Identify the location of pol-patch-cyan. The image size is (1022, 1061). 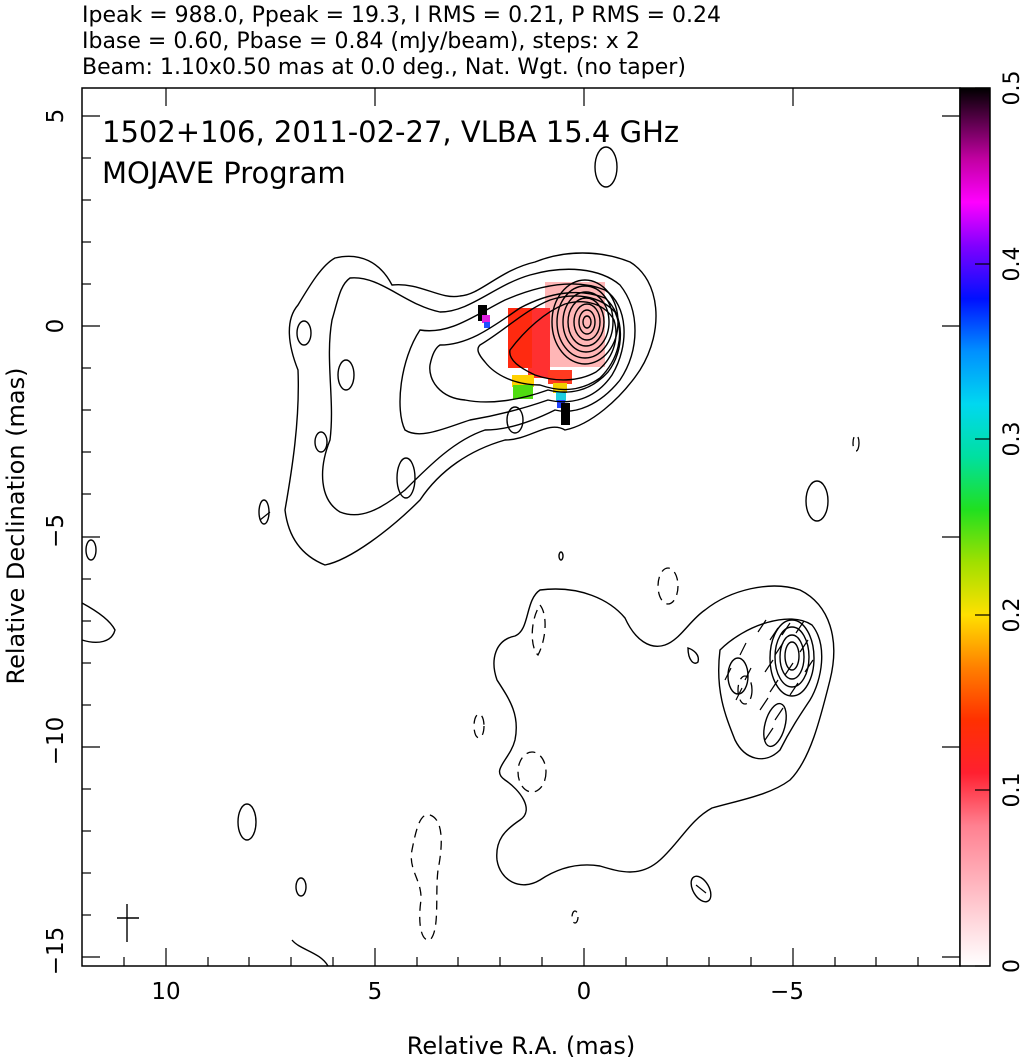
(561, 397).